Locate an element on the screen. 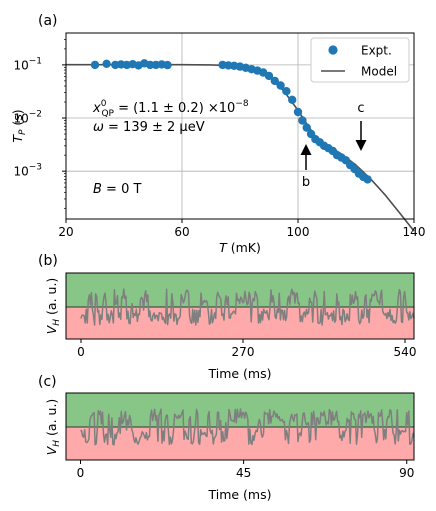 Image resolution: width=436 pixels, height=511 pixels. panel-b-trace is located at coordinates (247, 307).